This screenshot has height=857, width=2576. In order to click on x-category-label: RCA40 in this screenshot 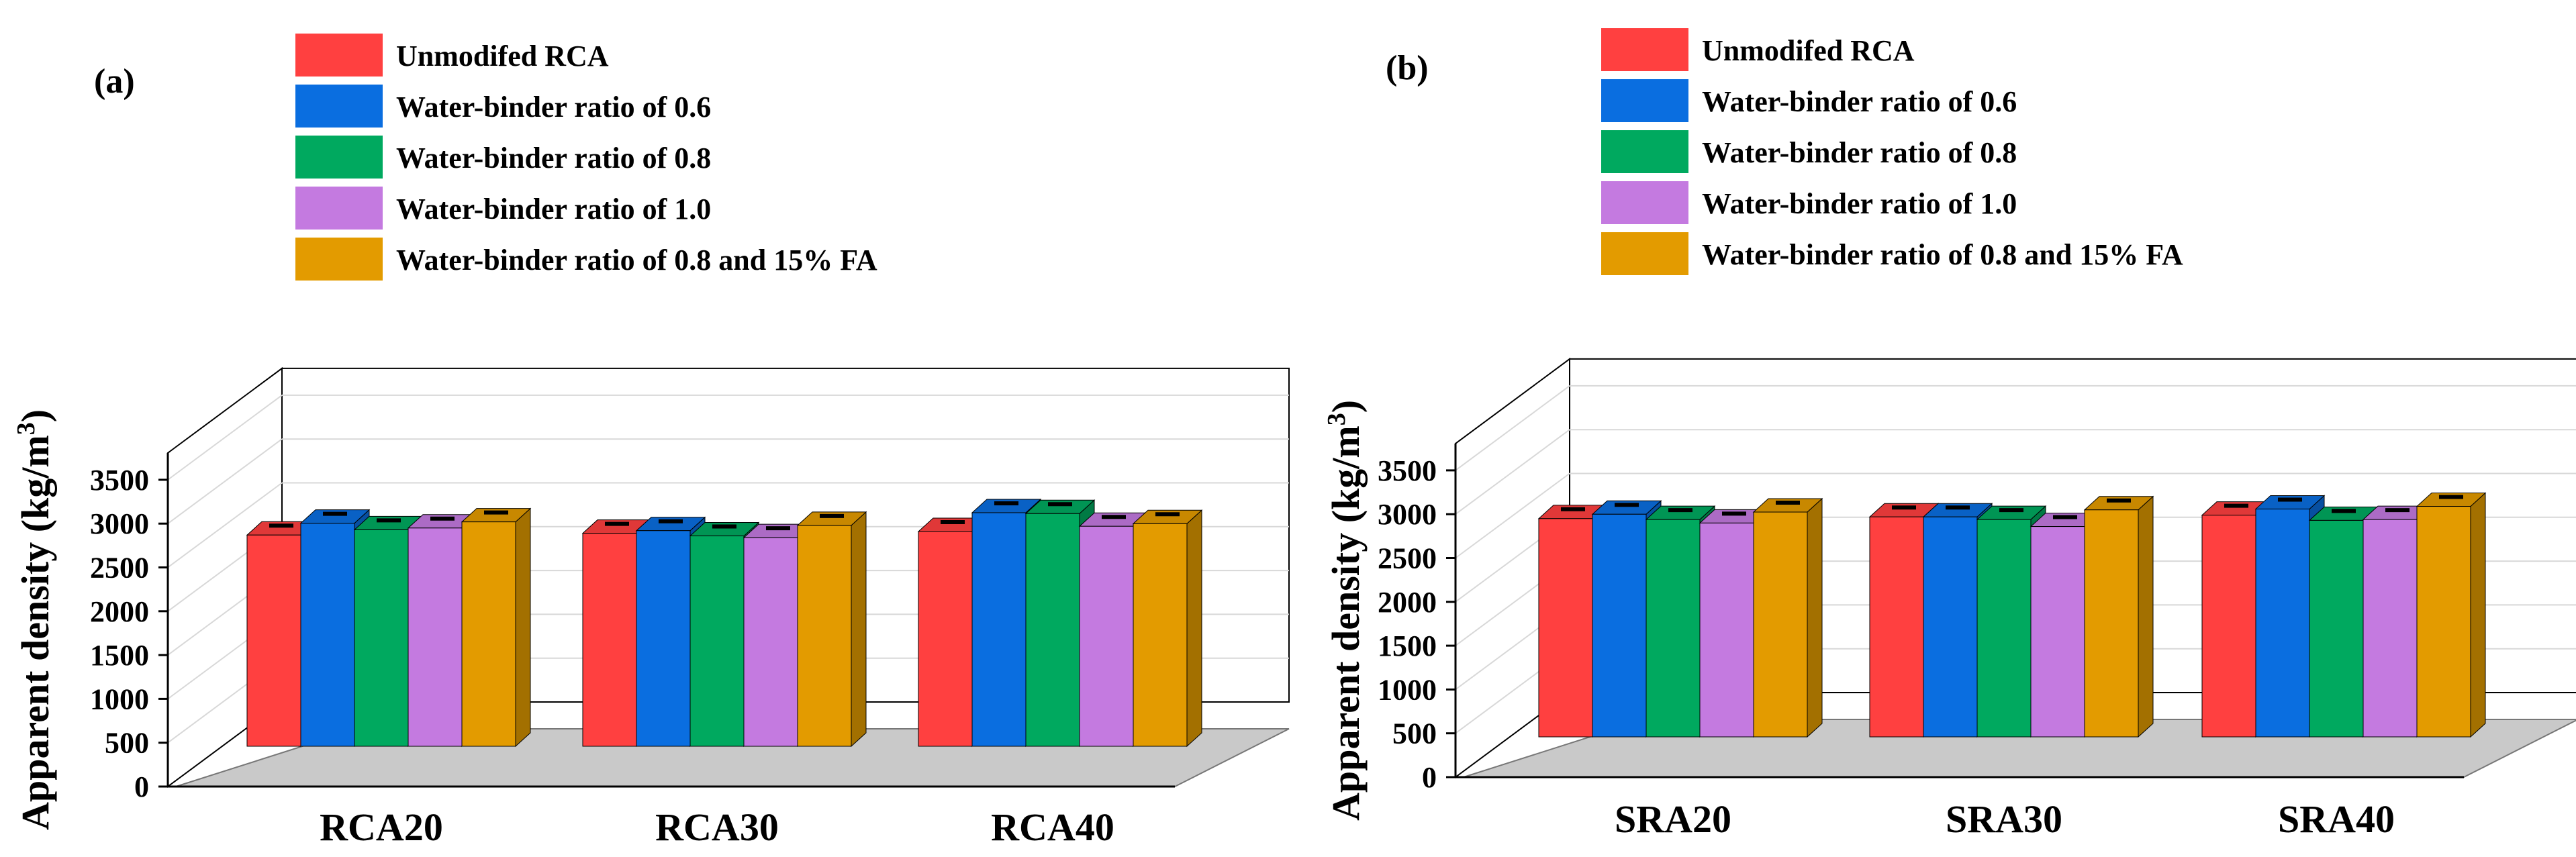, I will do `click(1052, 827)`.